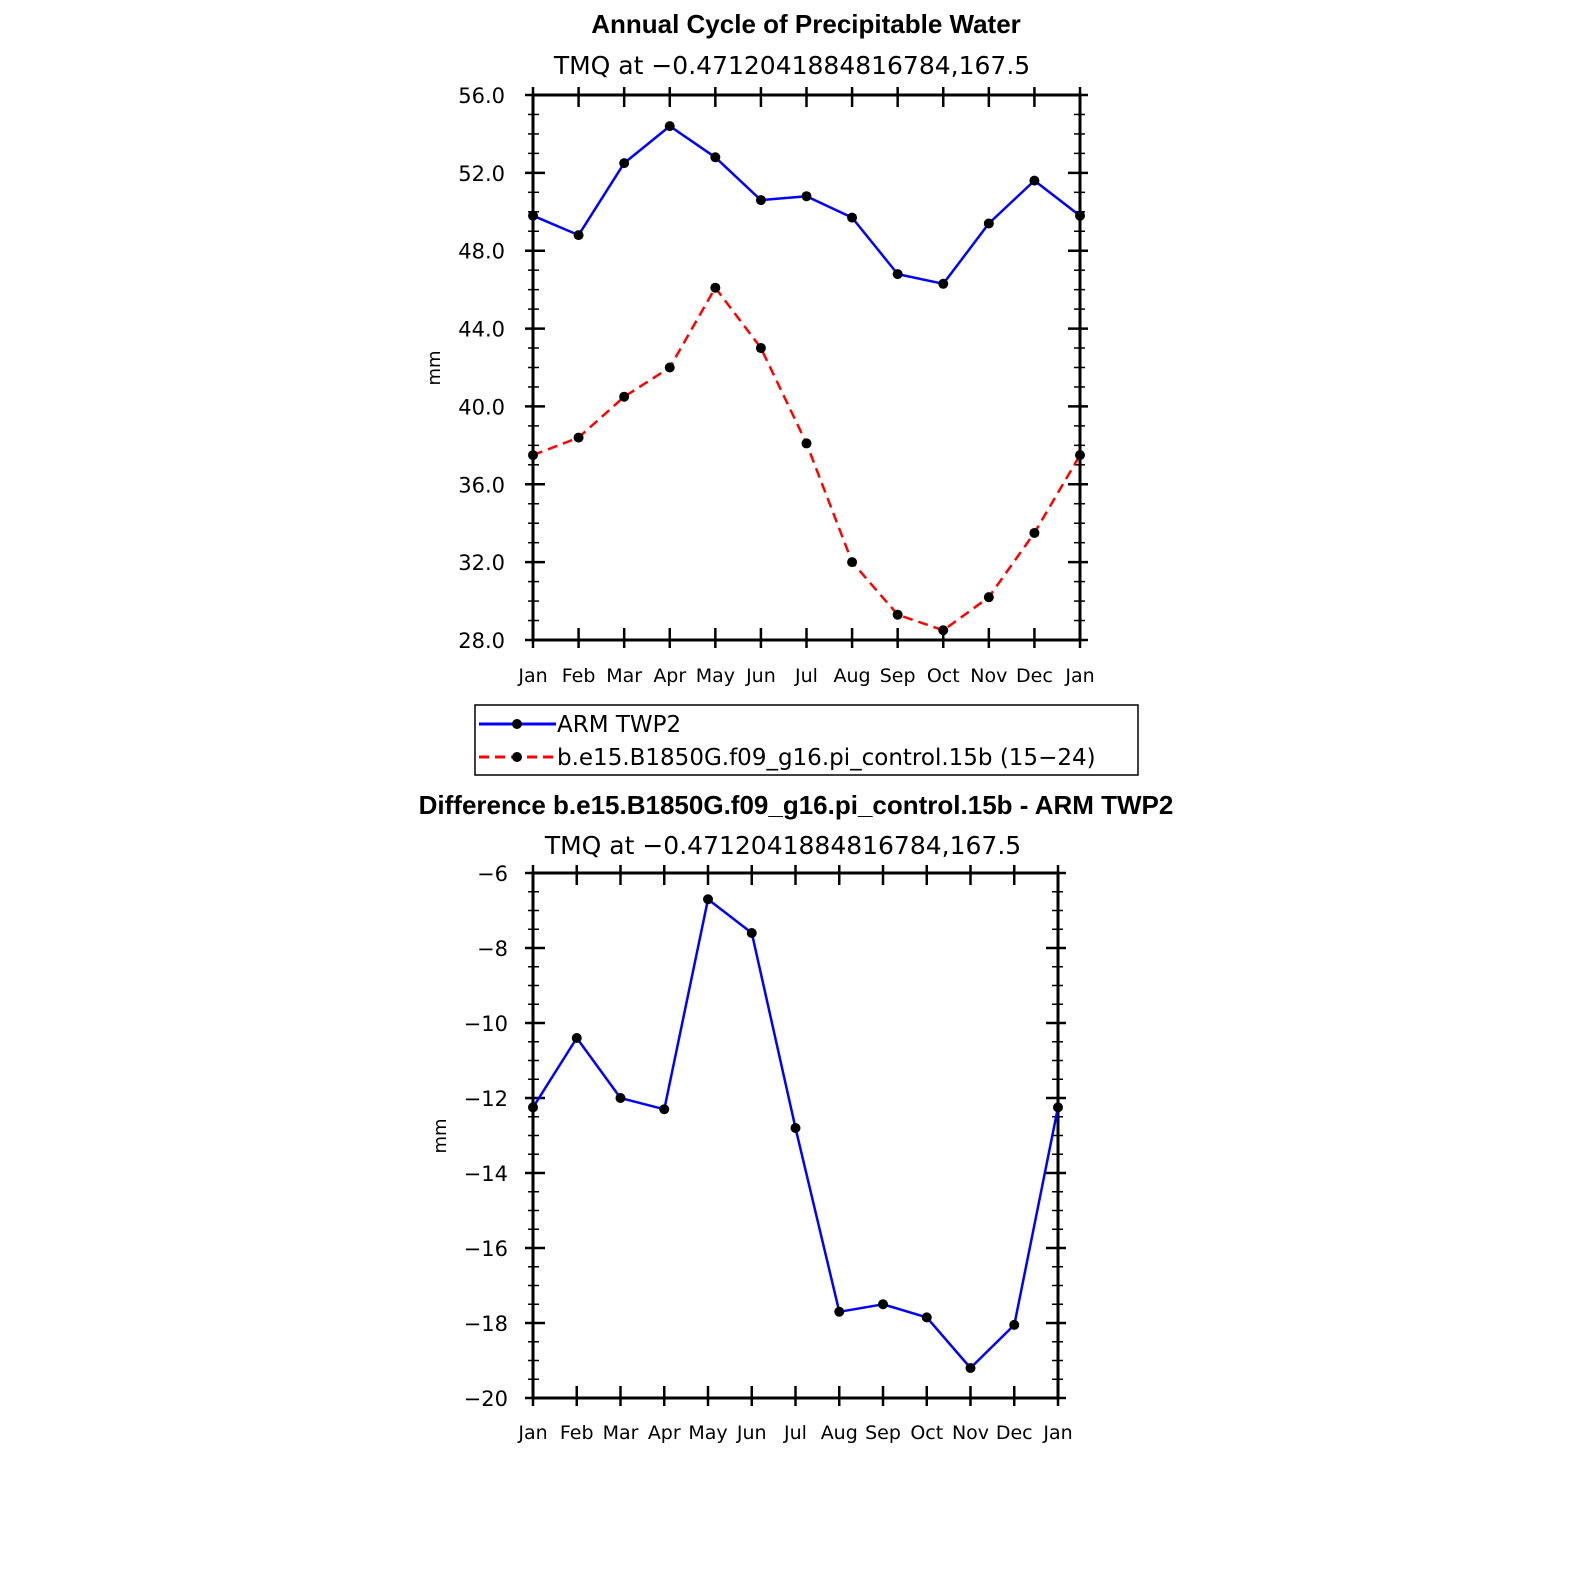  What do you see at coordinates (517, 724) in the screenshot?
I see `legend-marker-arm` at bounding box center [517, 724].